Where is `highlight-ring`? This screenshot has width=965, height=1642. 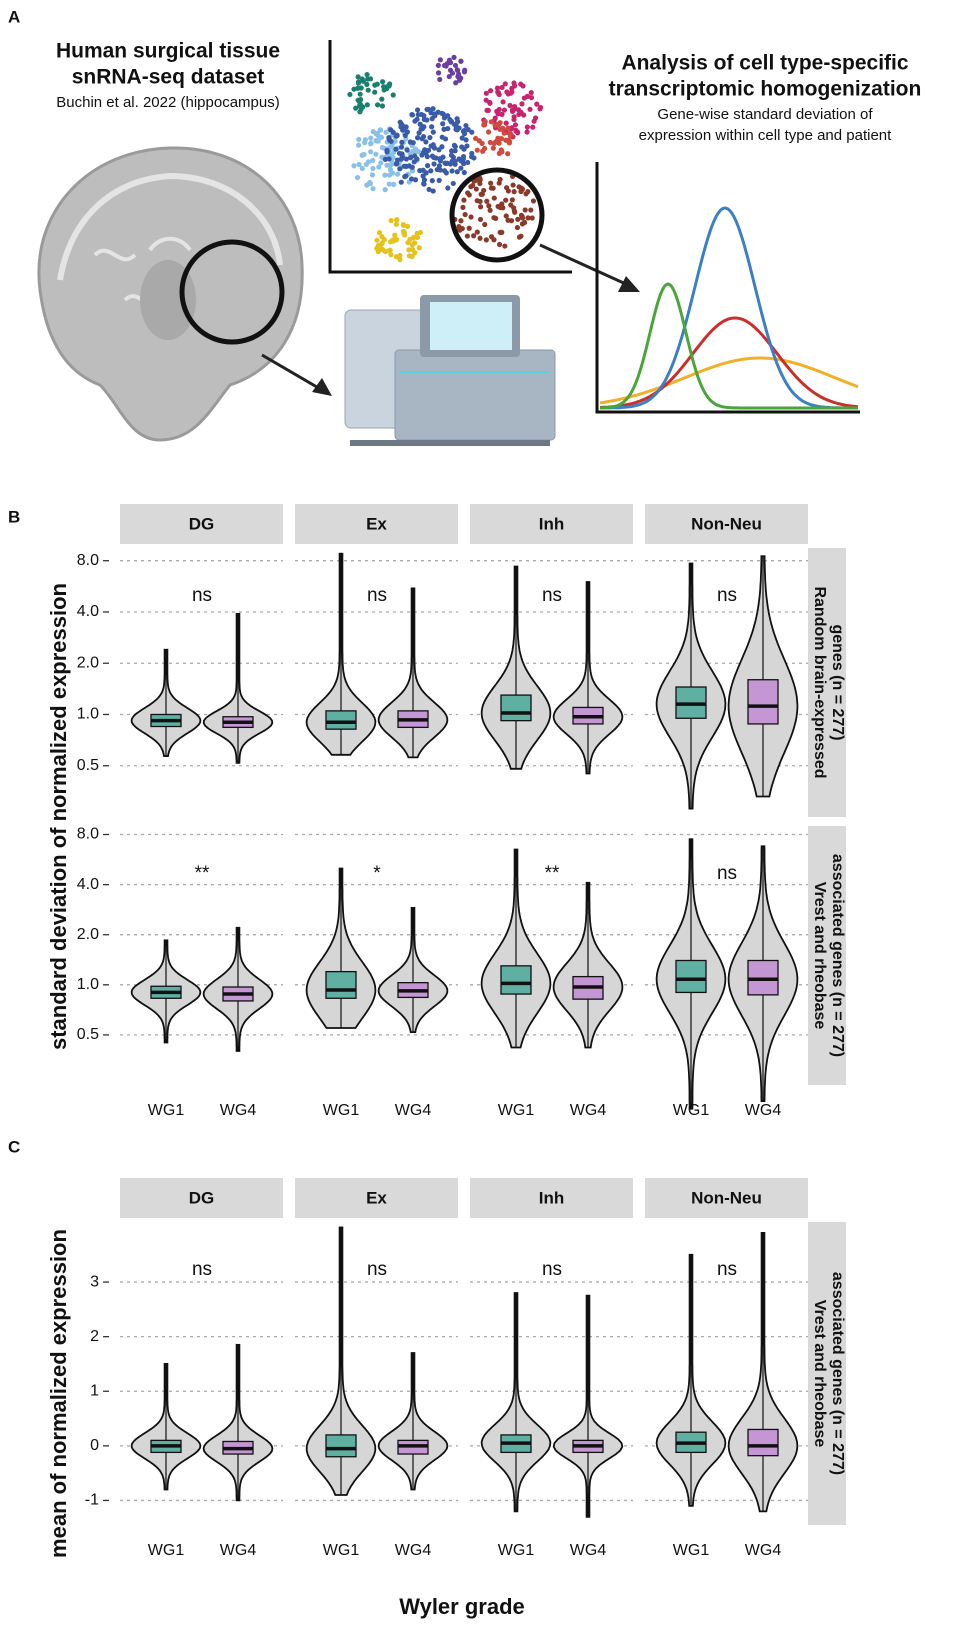
highlight-ring is located at coordinates (497, 215).